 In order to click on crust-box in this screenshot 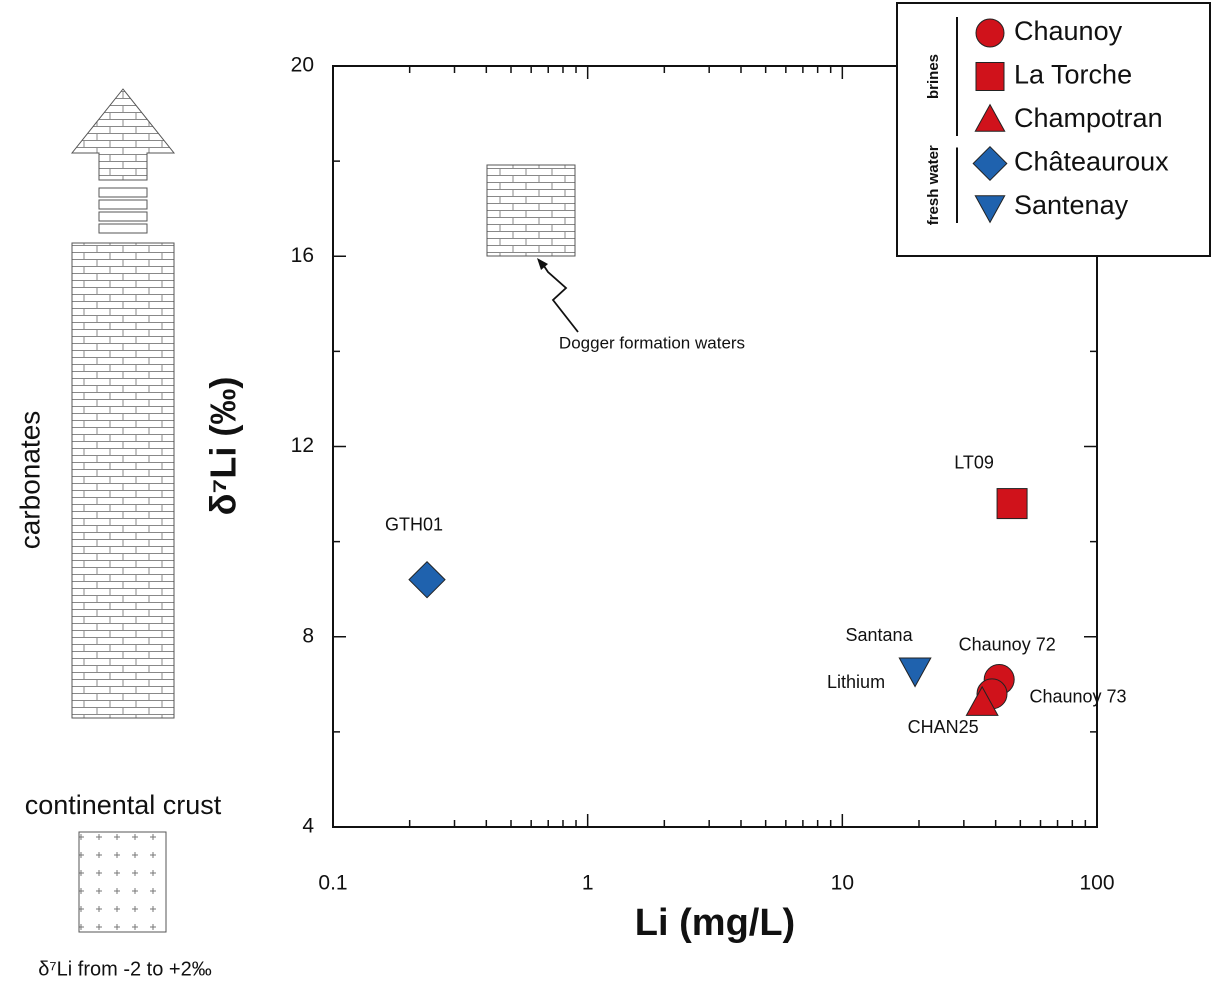, I will do `click(122, 882)`.